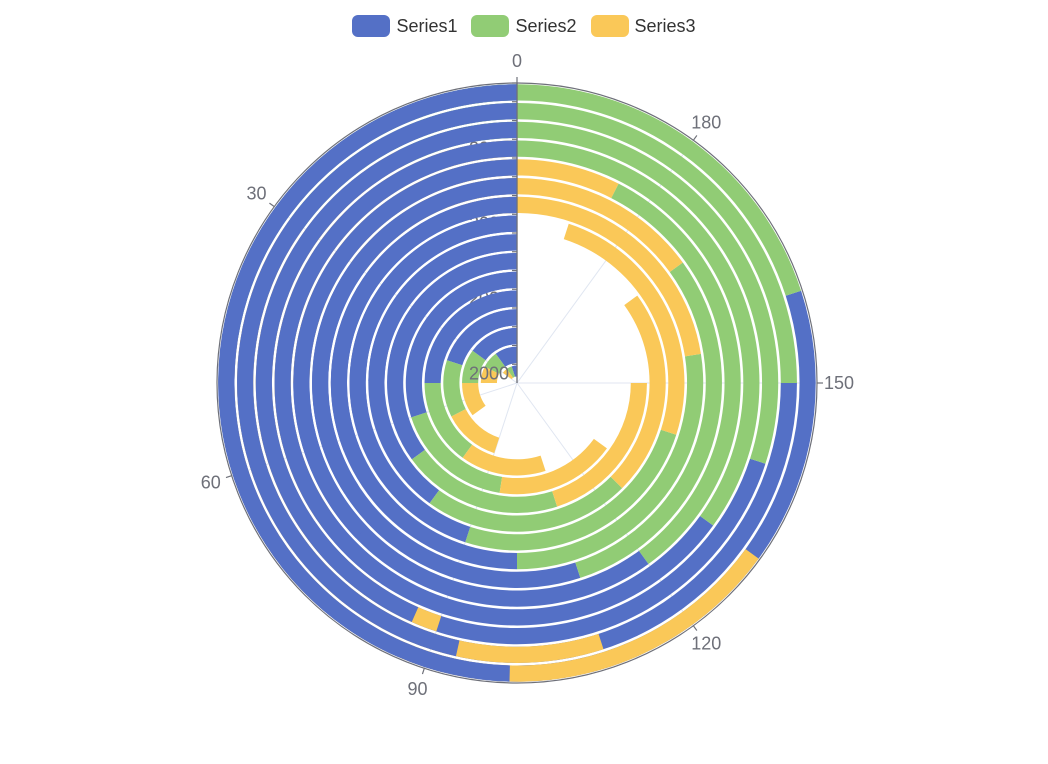 This screenshot has height=764, width=1048. Describe the element at coordinates (427, 25) in the screenshot. I see `legend-label-series1: Series1` at that location.